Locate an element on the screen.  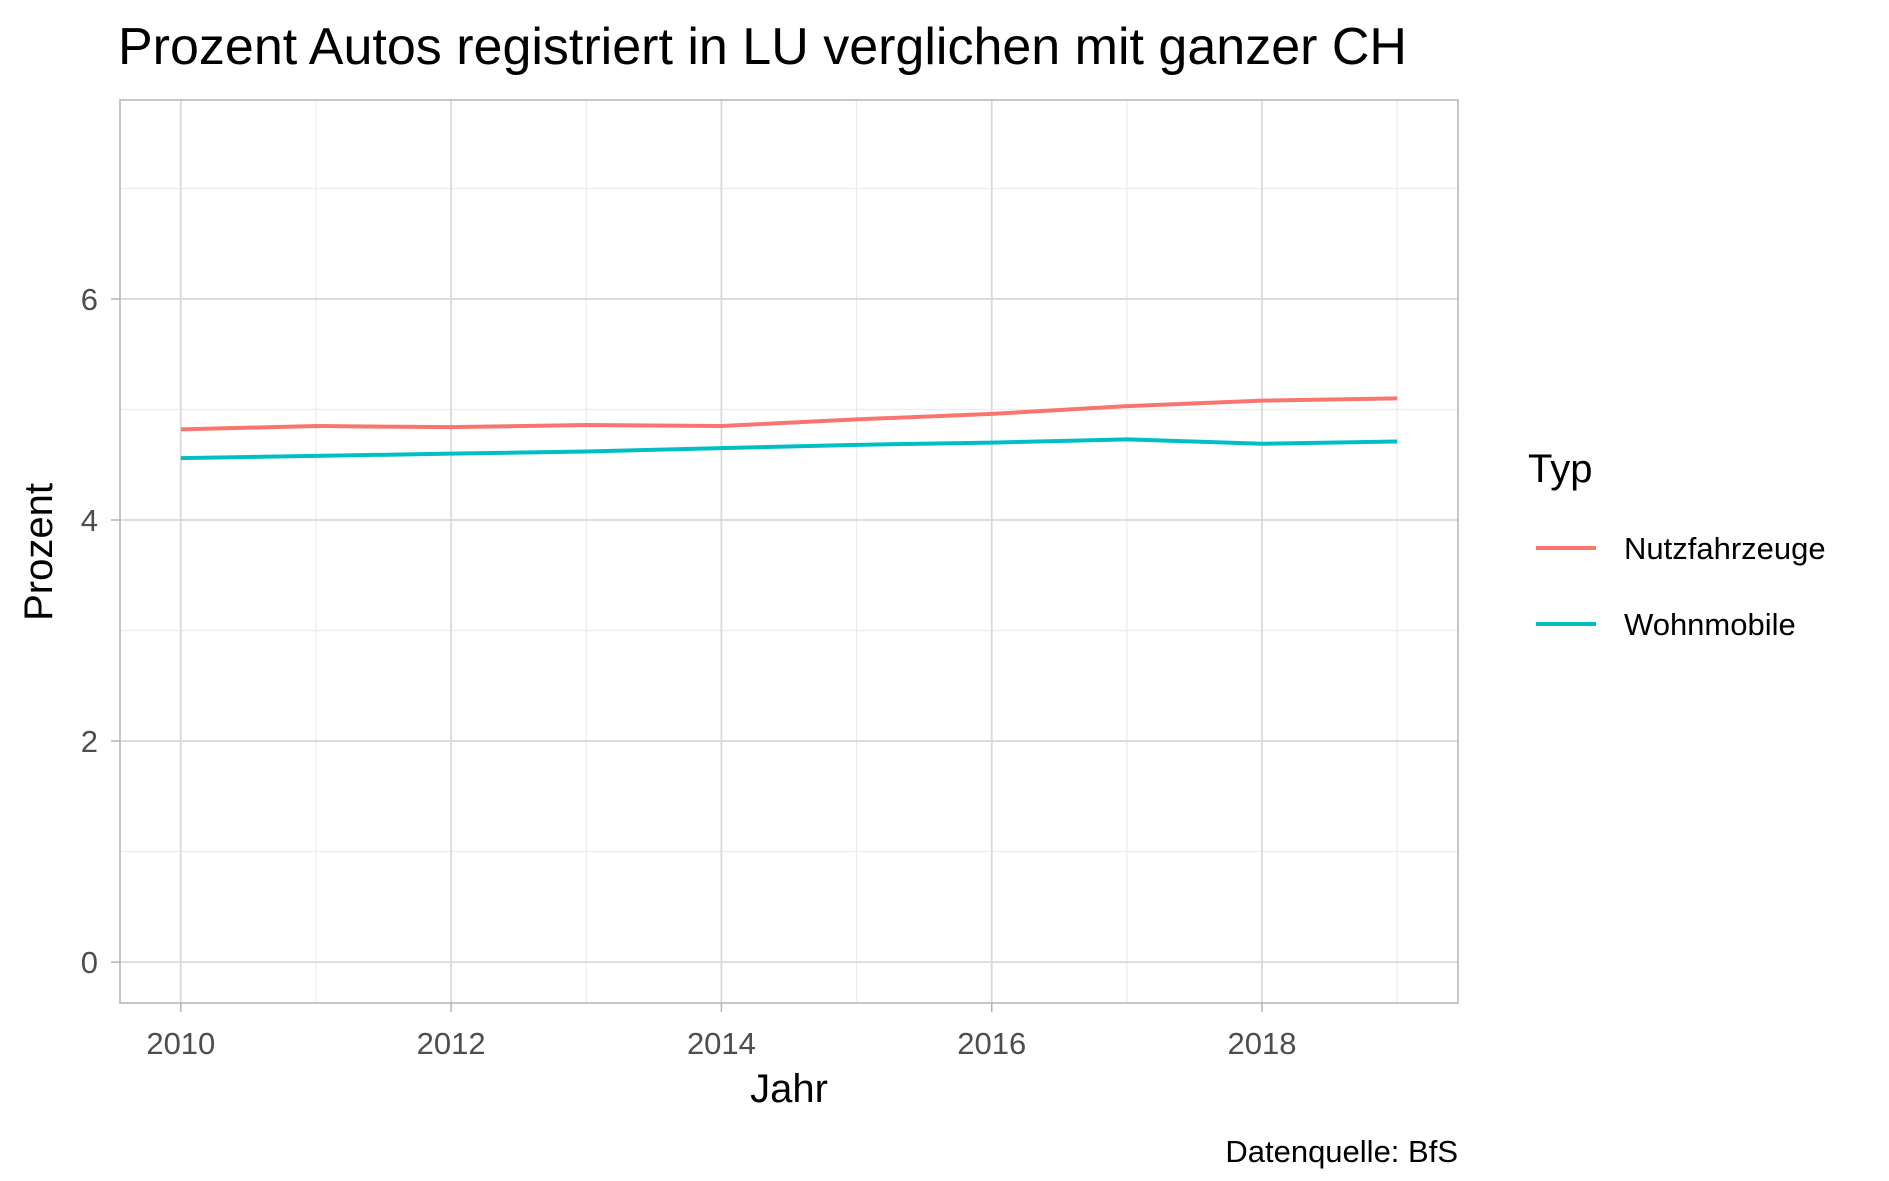
y-tick-label: 4 is located at coordinates (89, 520).